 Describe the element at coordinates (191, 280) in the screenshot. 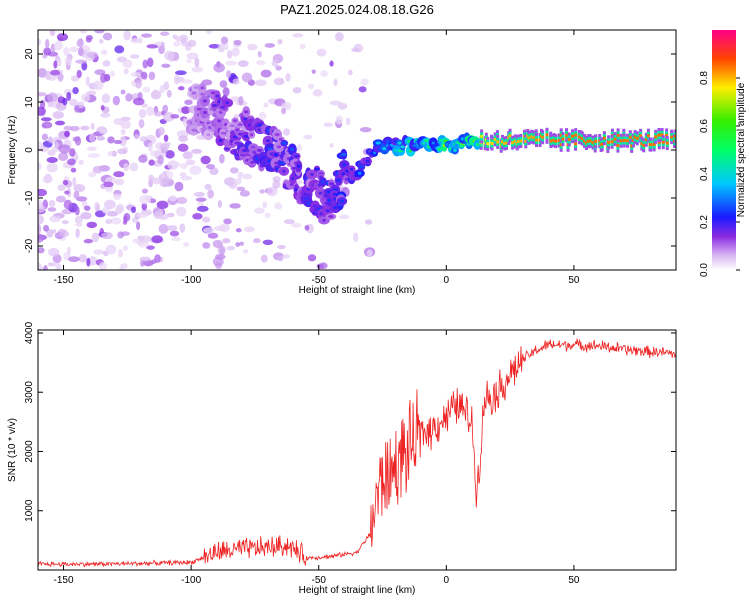

I see `spectrogram-xtick-label: -100` at that location.